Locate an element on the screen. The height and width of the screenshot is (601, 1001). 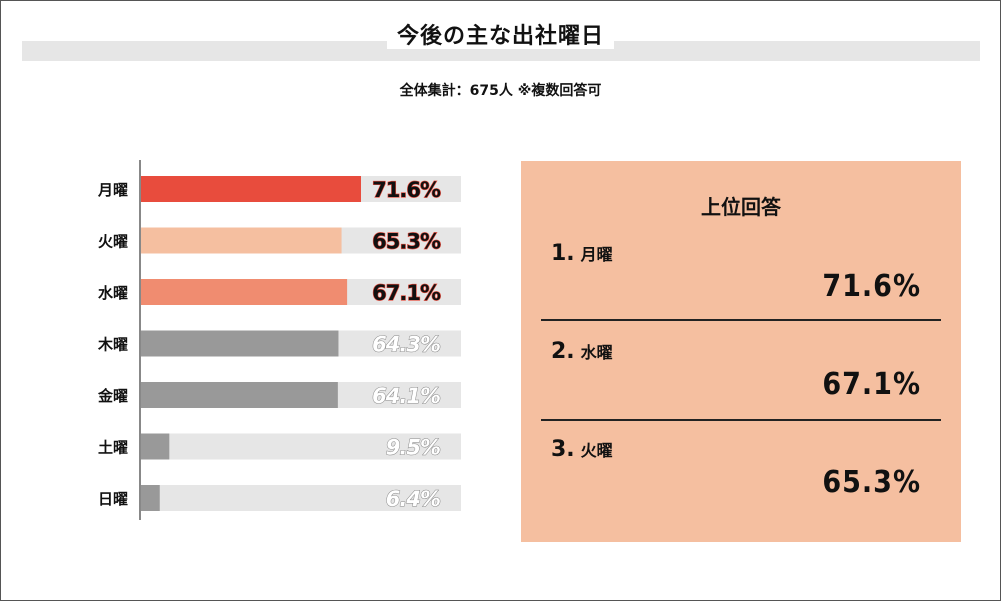
value-label: 71.6% is located at coordinates (406, 190).